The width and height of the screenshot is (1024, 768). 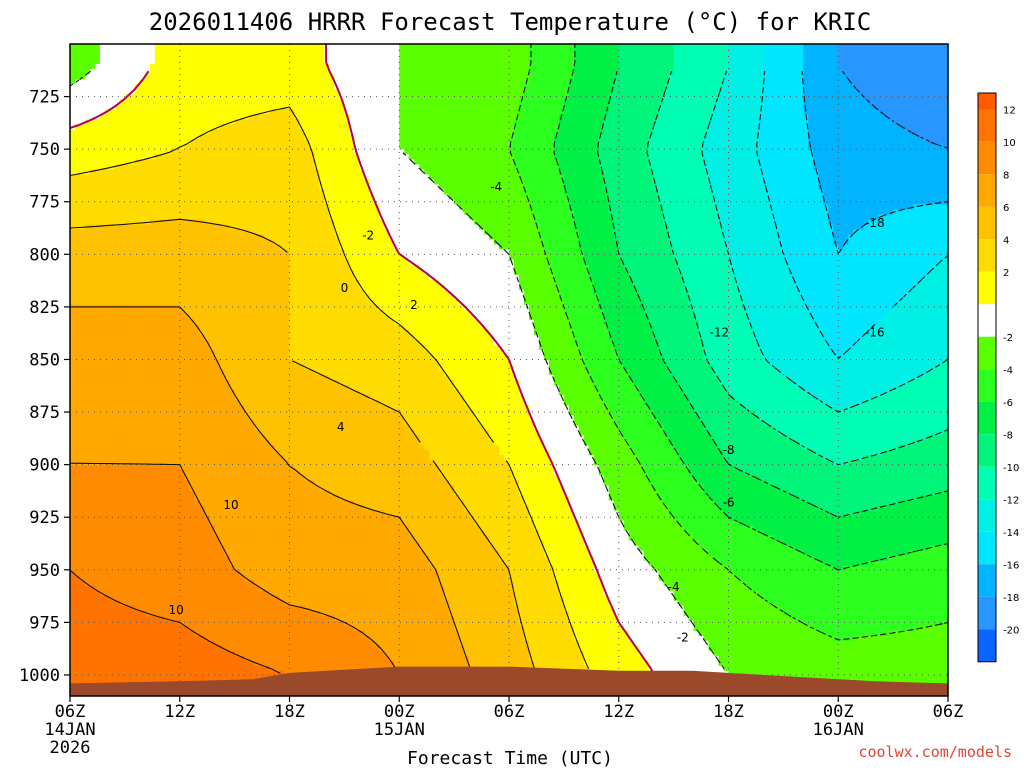 What do you see at coordinates (345, 288) in the screenshot?
I see `contour-label: 0` at bounding box center [345, 288].